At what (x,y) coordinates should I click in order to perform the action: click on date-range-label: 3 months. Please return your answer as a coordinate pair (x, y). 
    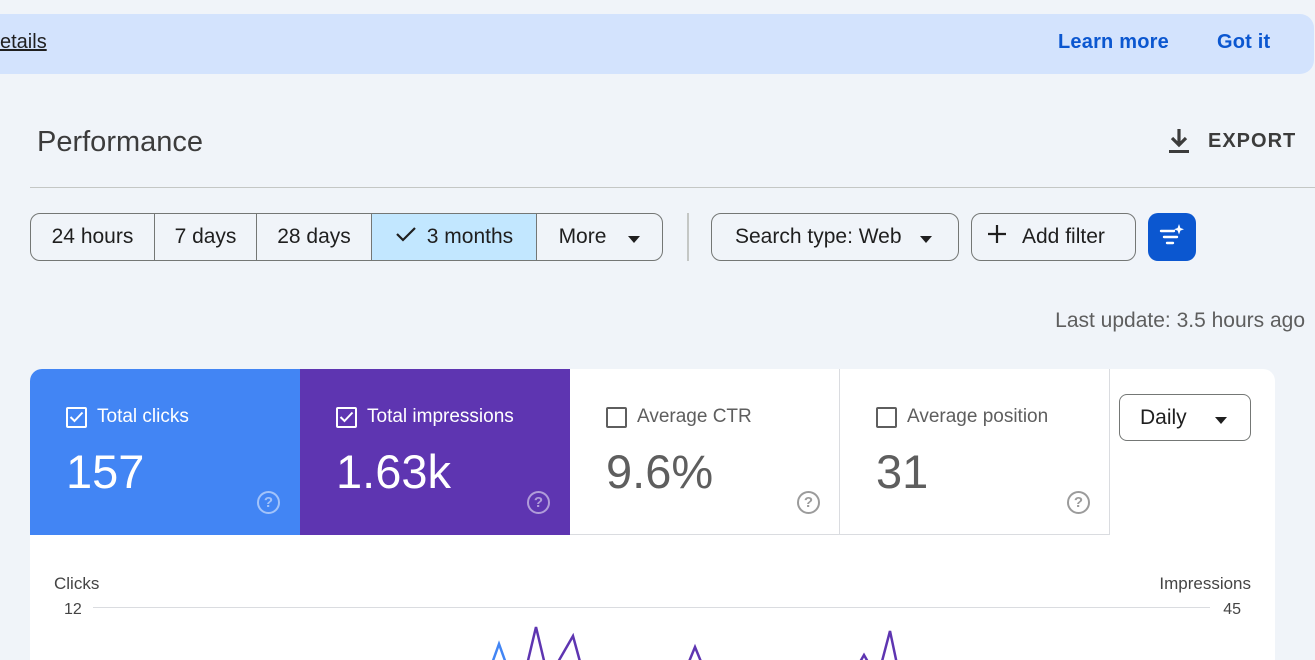
    Looking at the image, I should click on (470, 236).